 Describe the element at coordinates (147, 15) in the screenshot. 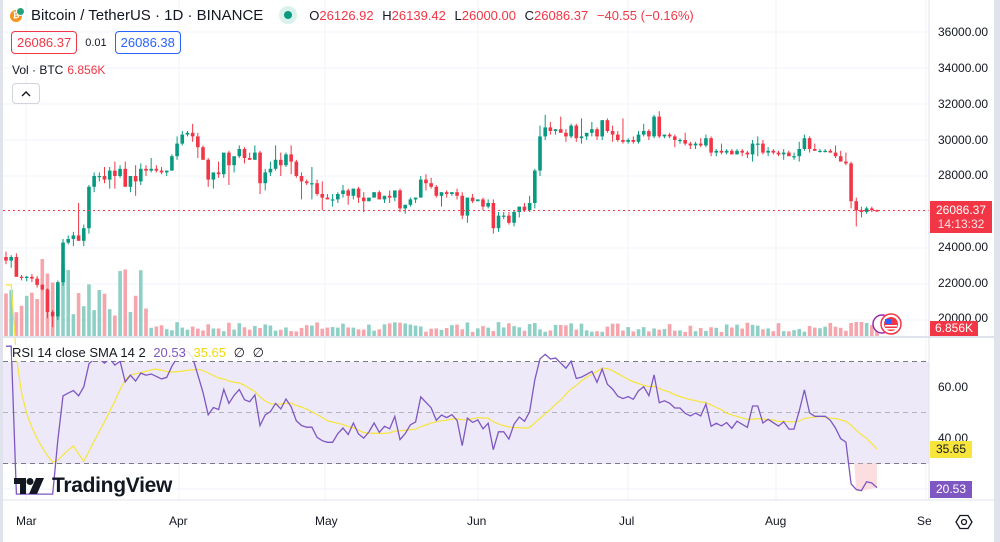

I see `symbol-title: Bitcoin / TetherUS · 1D · BINANCE` at that location.